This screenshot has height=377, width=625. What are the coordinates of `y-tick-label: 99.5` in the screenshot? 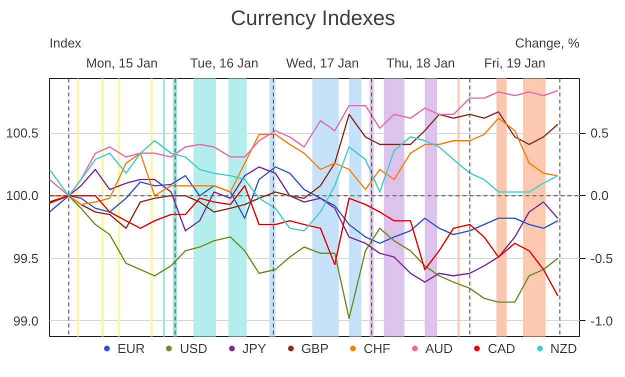 It's located at (26, 258).